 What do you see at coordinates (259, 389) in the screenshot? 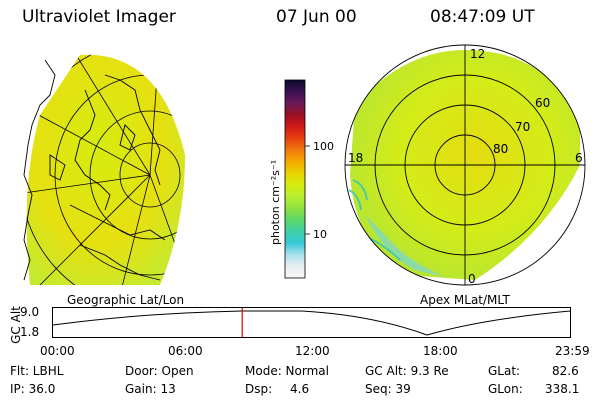
I see `dsp-label: Dsp:` at bounding box center [259, 389].